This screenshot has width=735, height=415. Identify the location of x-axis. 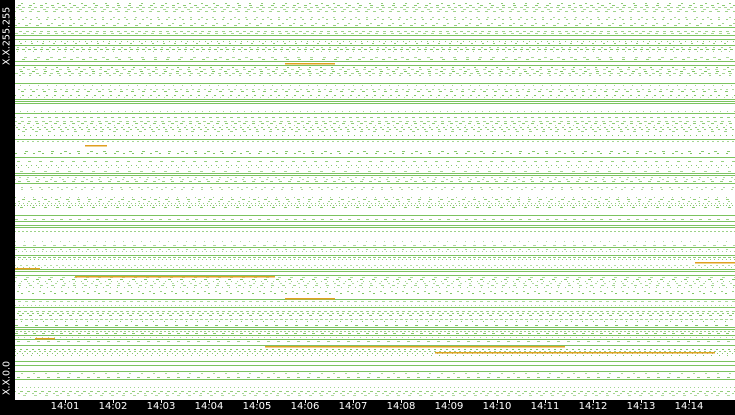
(367, 407).